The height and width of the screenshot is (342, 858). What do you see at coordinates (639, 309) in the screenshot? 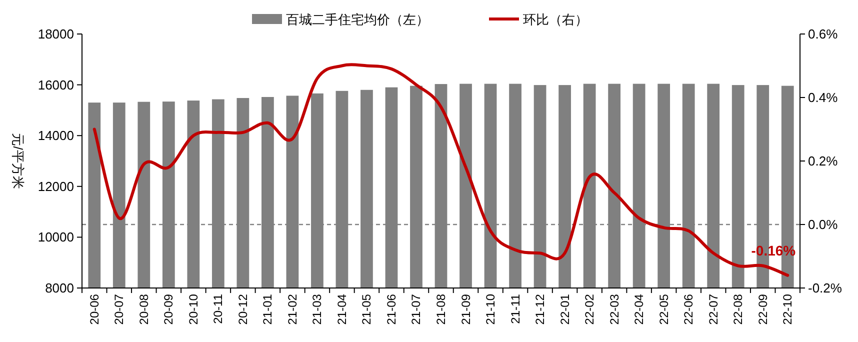
I see `x-tick-label: 22-04` at bounding box center [639, 309].